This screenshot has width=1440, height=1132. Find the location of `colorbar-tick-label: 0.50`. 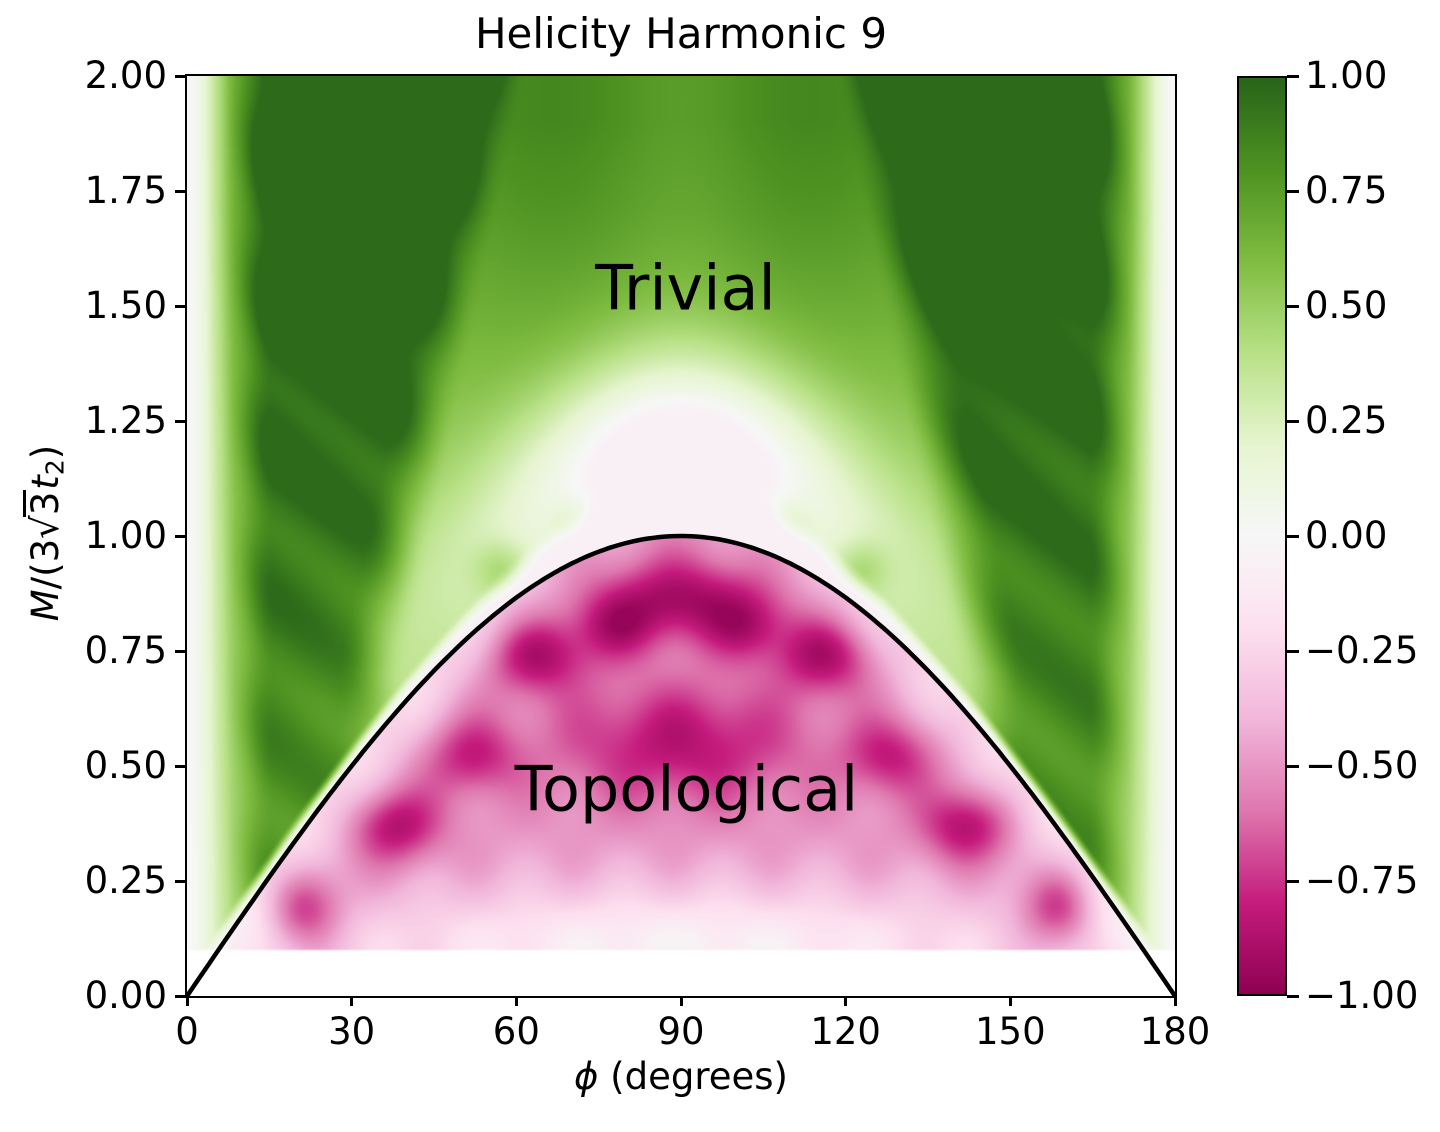

colorbar-tick-label: 0.50 is located at coordinates (1346, 305).